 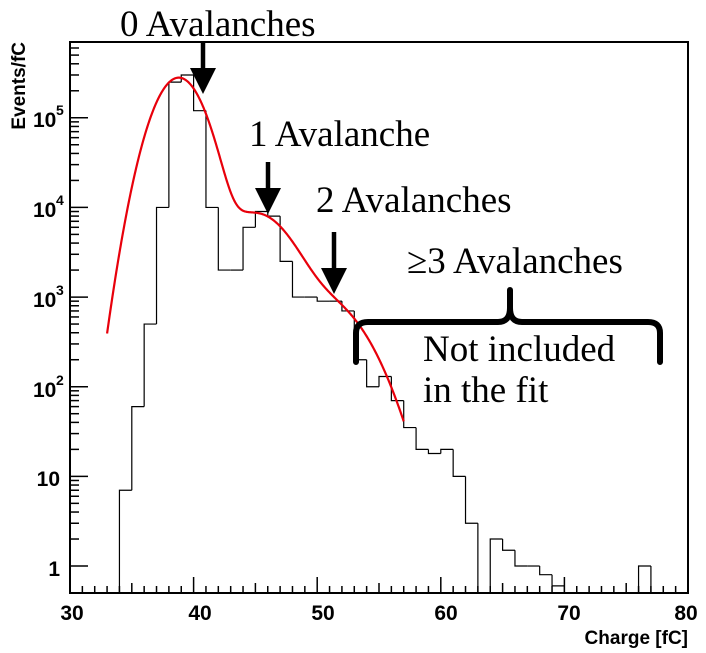 What do you see at coordinates (322, 613) in the screenshot?
I see `x-tick-label: 50` at bounding box center [322, 613].